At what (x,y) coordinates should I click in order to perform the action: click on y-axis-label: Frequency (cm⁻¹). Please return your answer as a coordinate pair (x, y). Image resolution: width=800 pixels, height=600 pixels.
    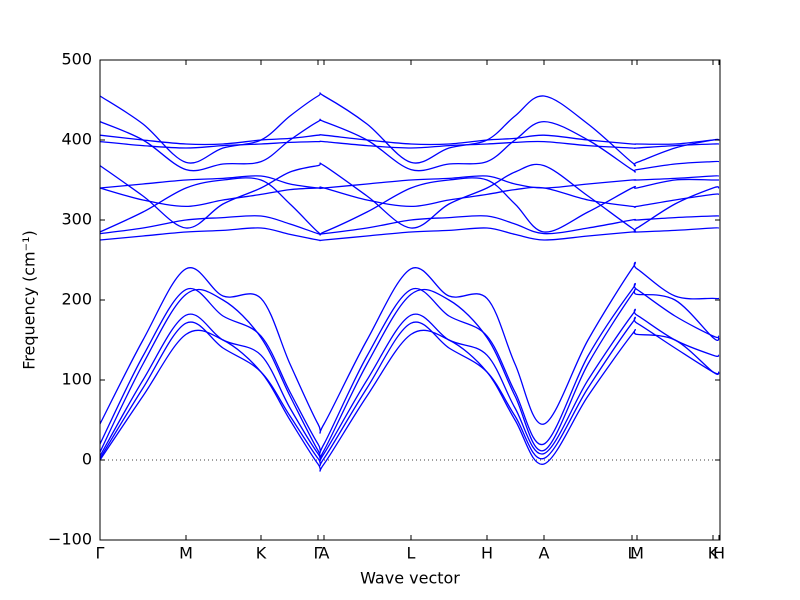
    Looking at the image, I should click on (29, 299).